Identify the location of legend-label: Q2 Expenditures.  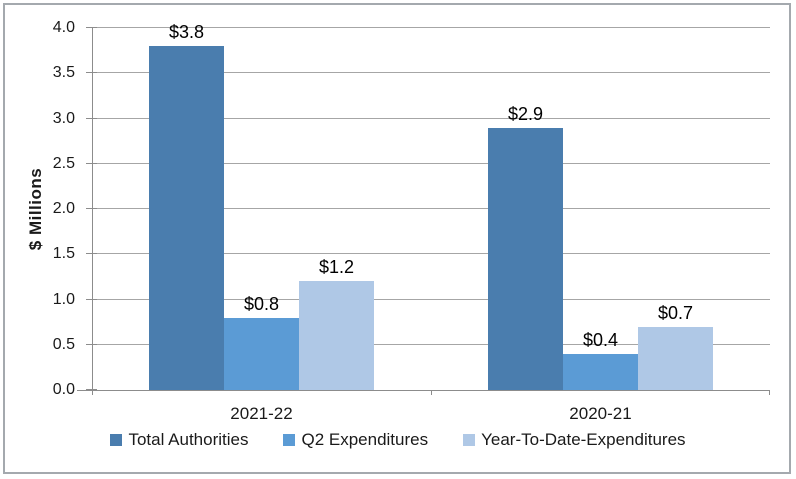
(365, 439).